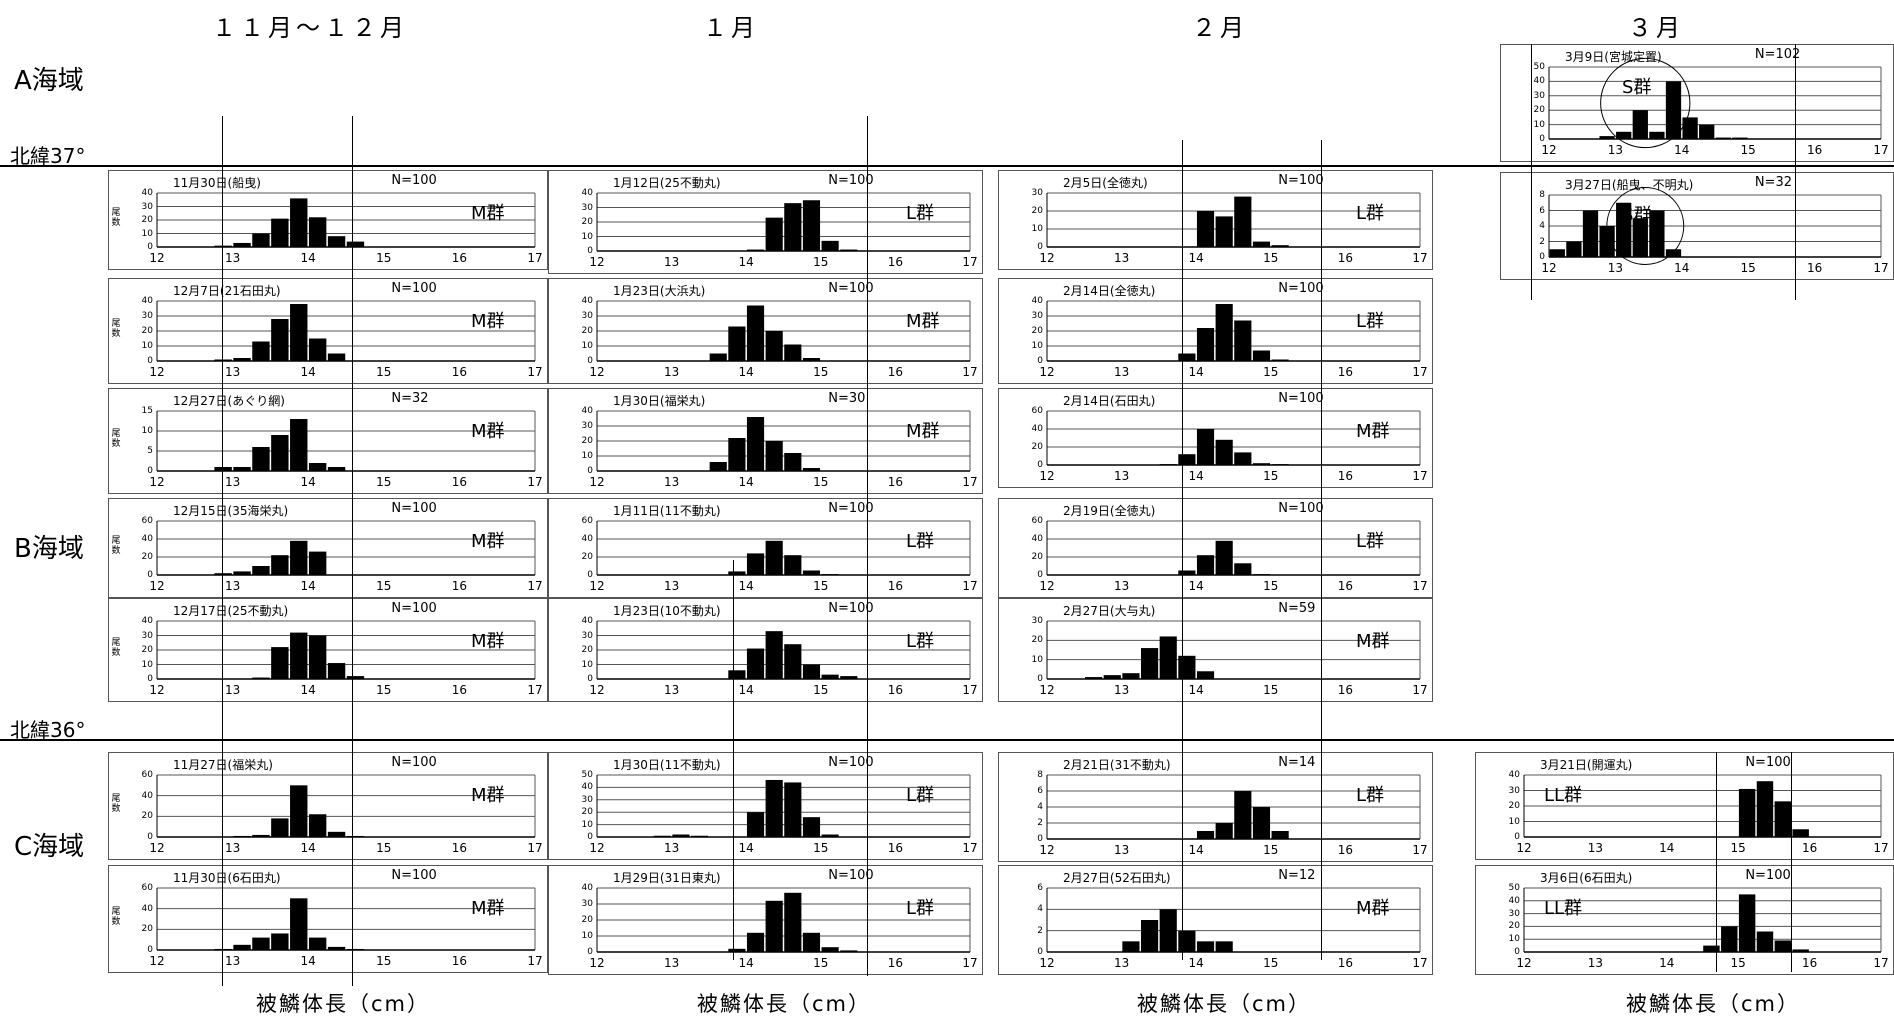  I want to click on x-tick-label: 13, so click(1121, 476).